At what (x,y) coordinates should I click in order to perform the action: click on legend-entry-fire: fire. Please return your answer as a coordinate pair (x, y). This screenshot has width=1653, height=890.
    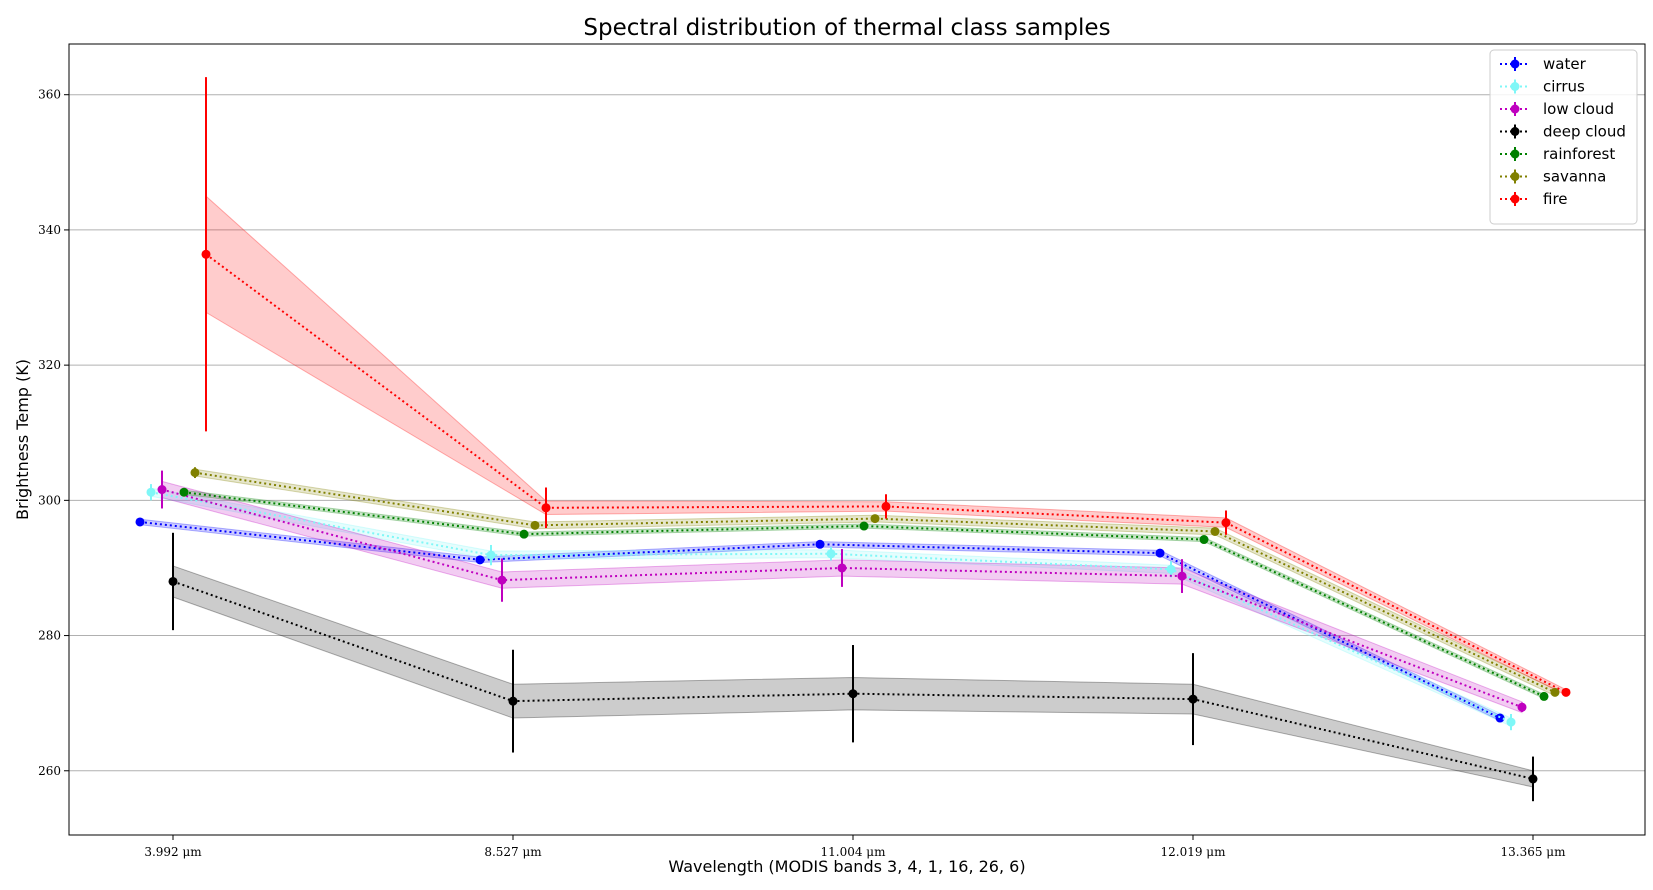
    Looking at the image, I should click on (1534, 199).